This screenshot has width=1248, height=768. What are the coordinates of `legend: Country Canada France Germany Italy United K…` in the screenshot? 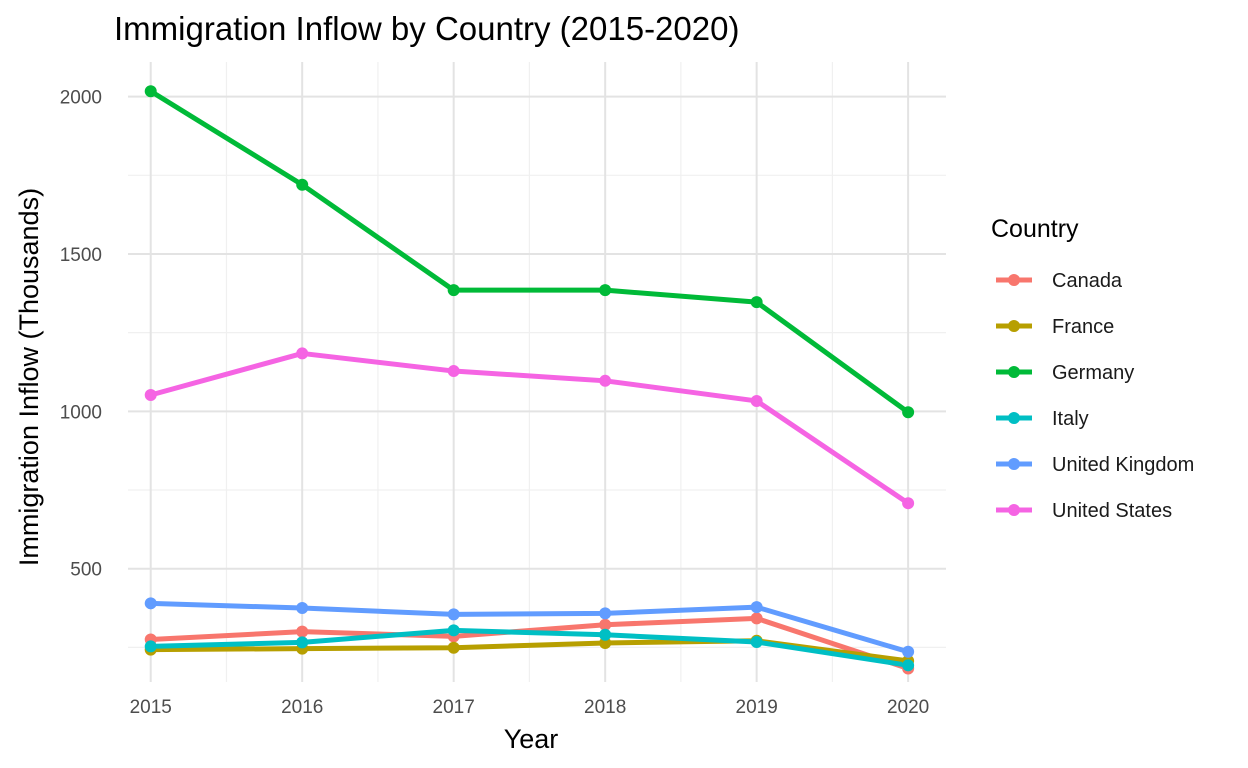 It's located at (1092, 368).